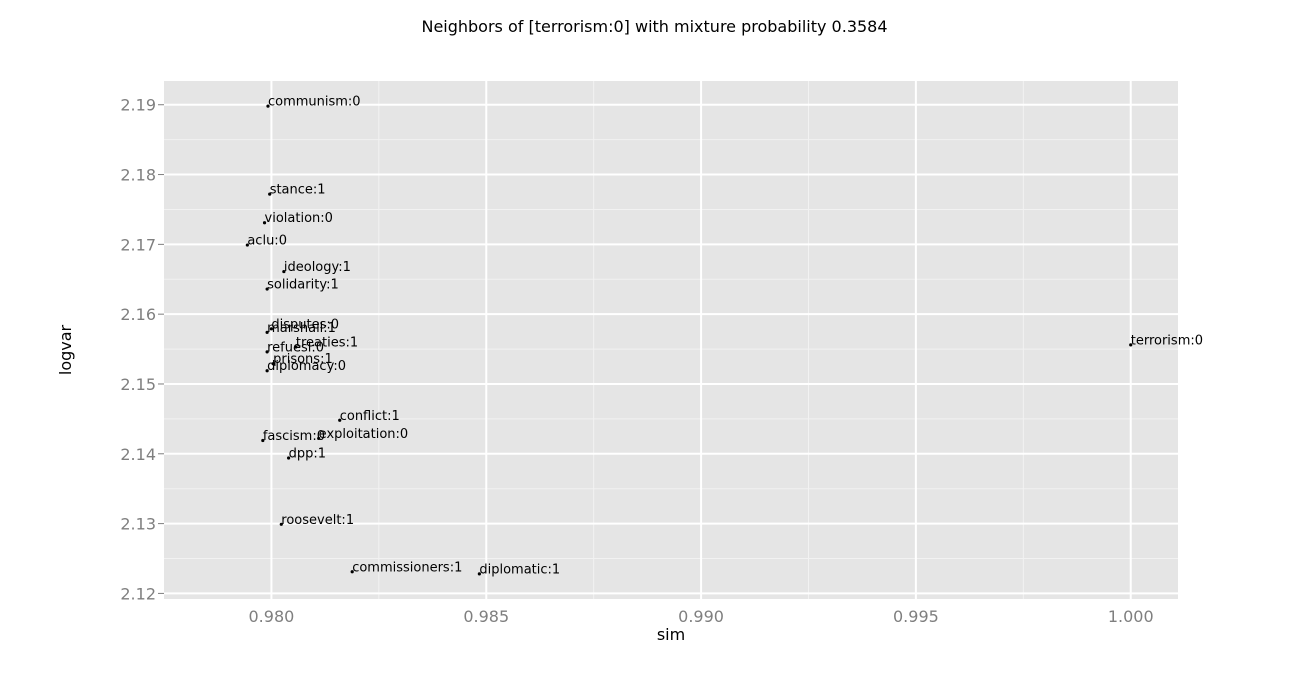  Describe the element at coordinates (486, 616) in the screenshot. I see `x-tick-label: 0.985` at that location.